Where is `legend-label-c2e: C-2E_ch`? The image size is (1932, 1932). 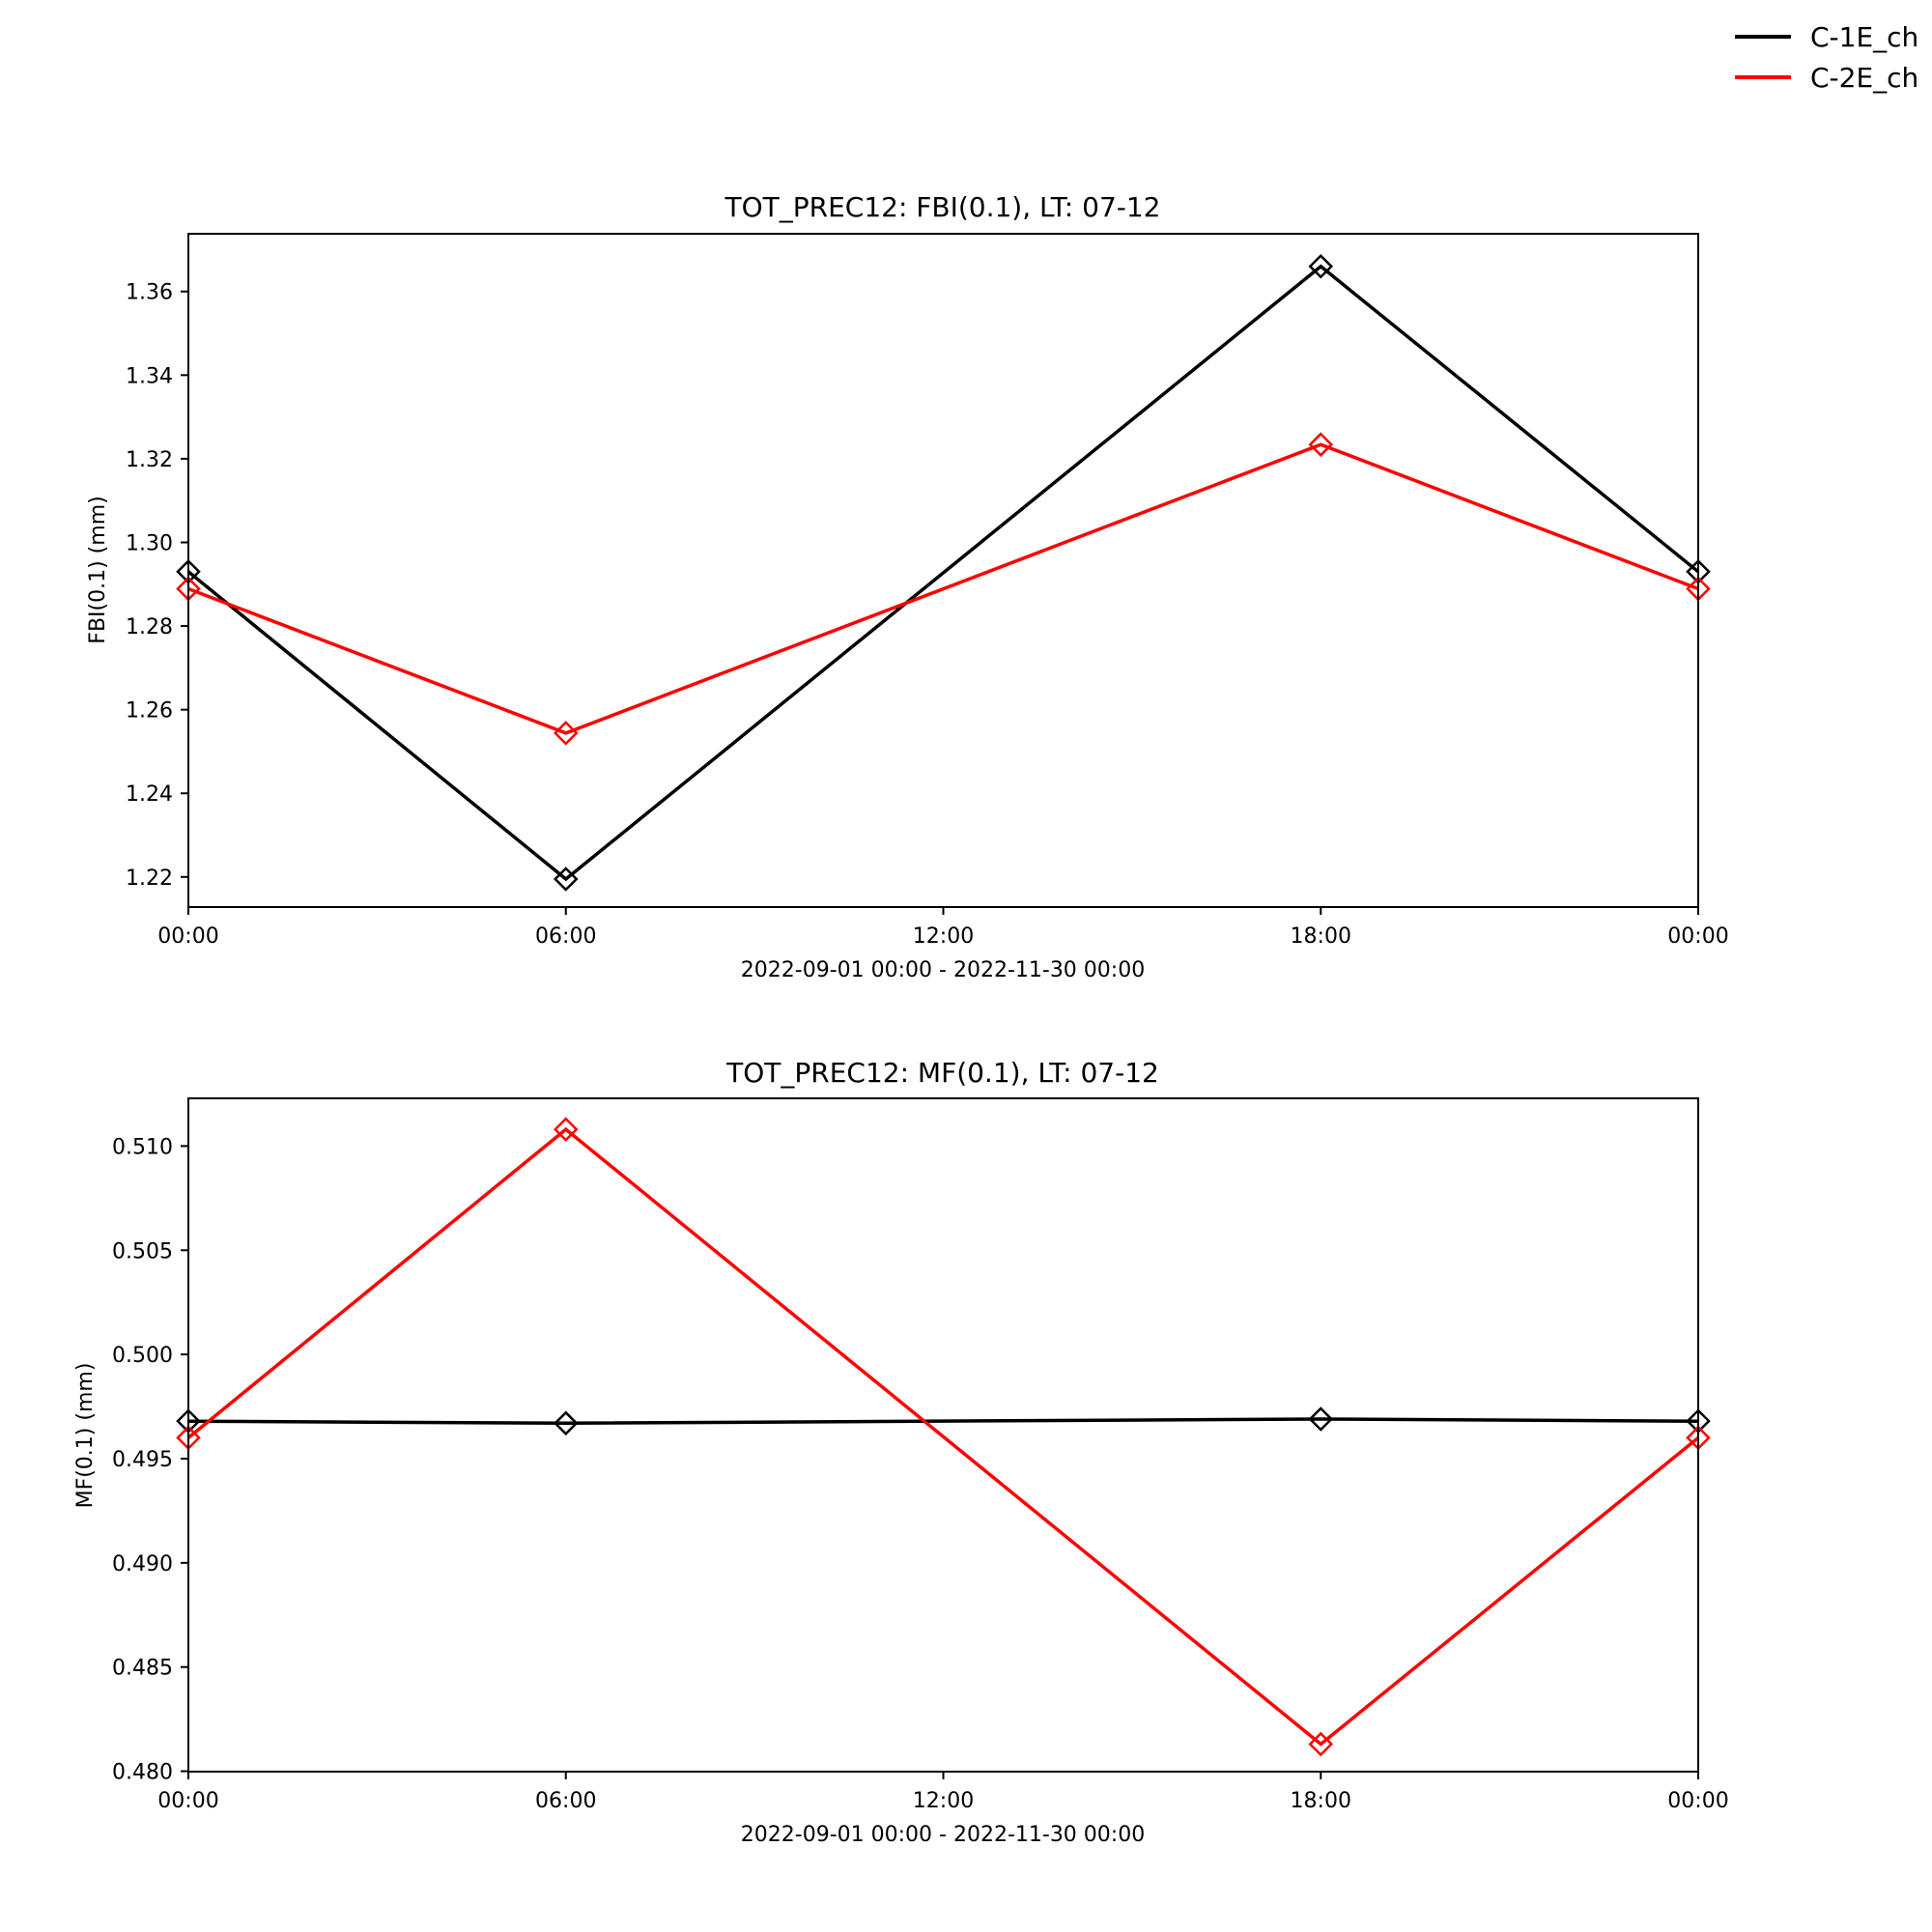
legend-label-c2e: C-2E_ch is located at coordinates (1864, 78).